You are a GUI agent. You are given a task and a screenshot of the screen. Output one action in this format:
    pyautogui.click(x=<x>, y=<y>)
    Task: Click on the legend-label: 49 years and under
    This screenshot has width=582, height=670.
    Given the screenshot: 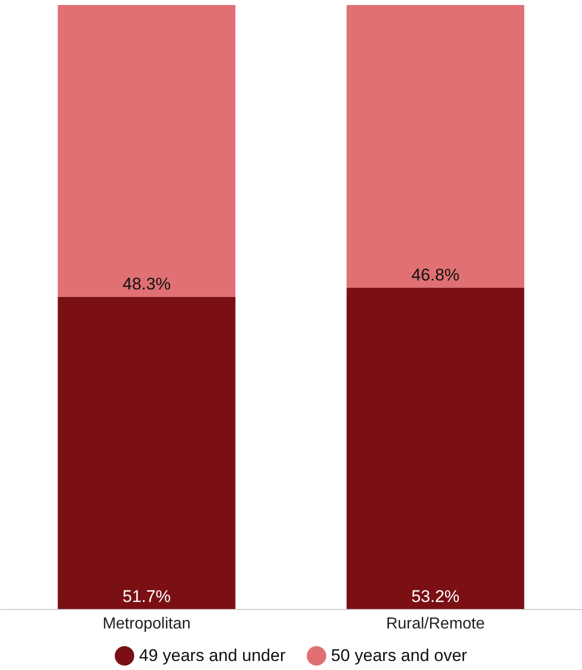 What is the action you would take?
    pyautogui.click(x=212, y=655)
    